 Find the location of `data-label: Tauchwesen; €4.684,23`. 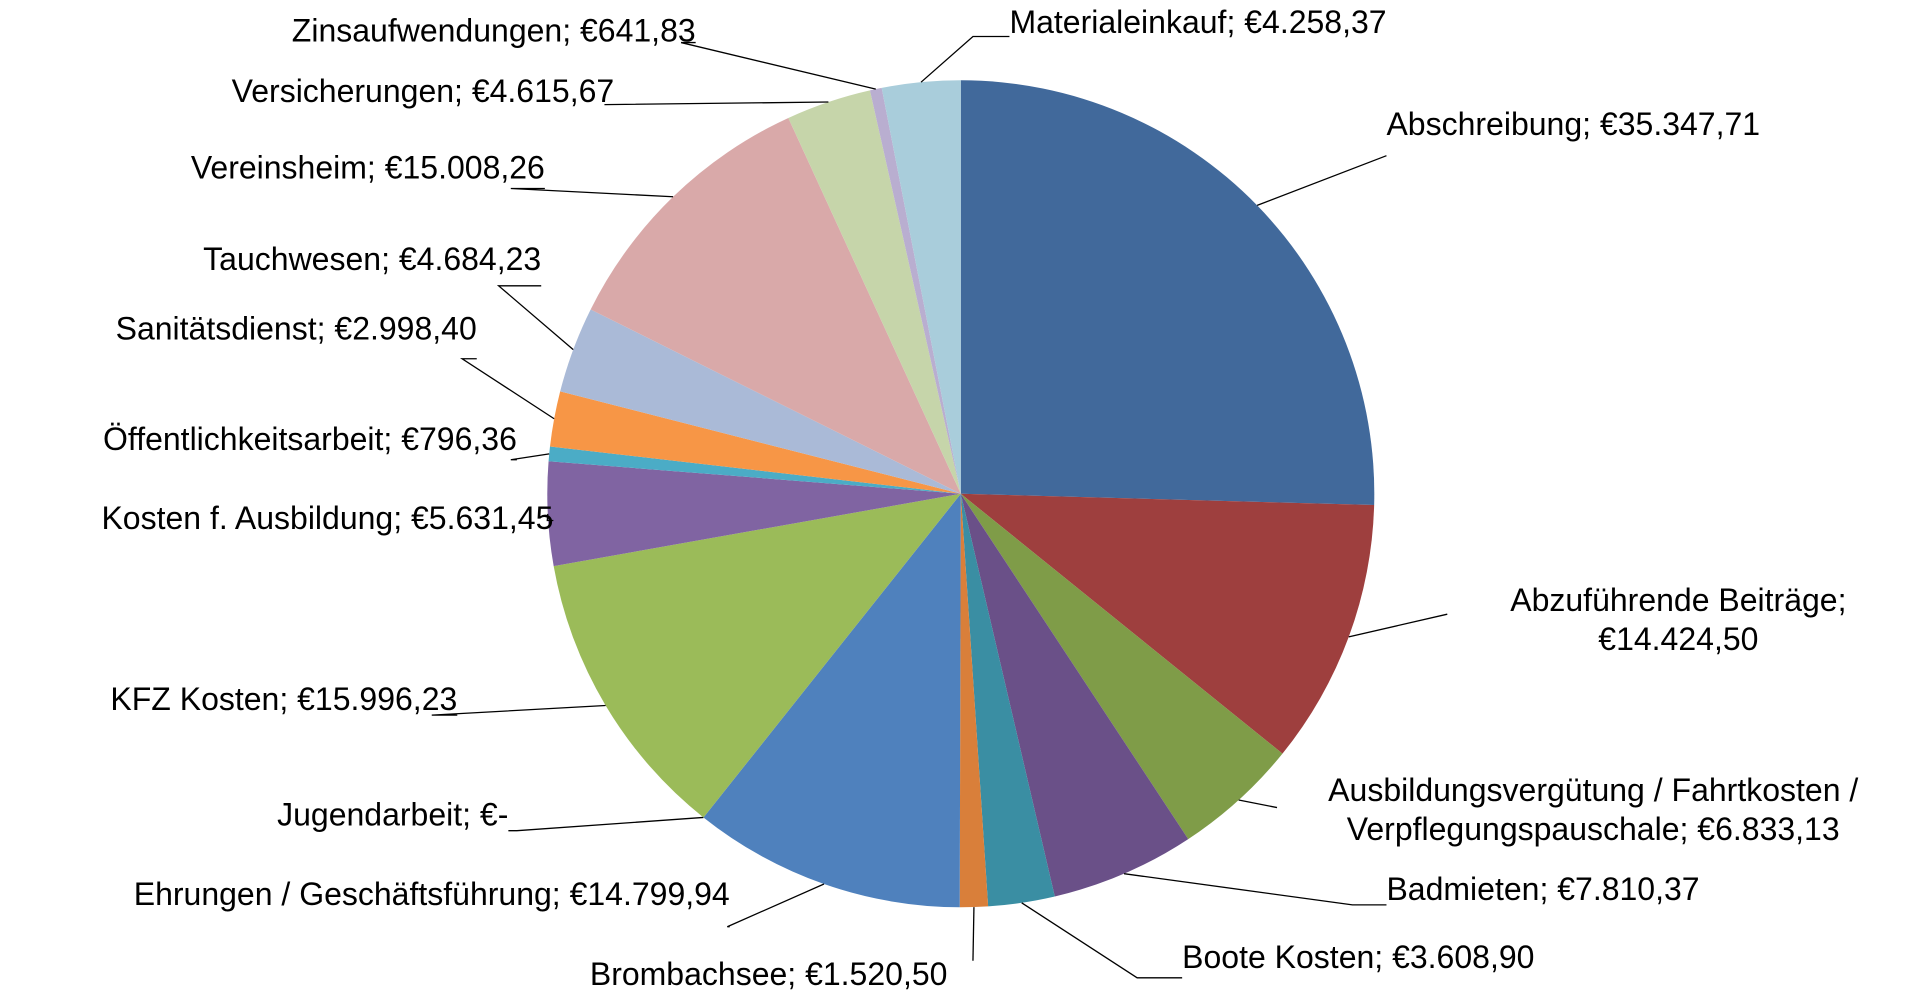

data-label: Tauchwesen; €4.684,23 is located at coordinates (372, 259).